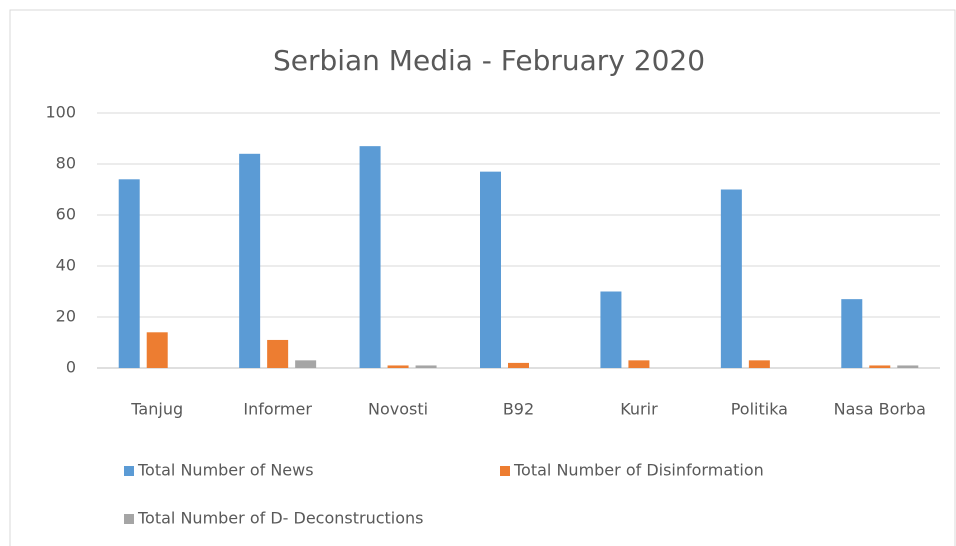 The image size is (956, 546). I want to click on y-tick-label: 80, so click(66, 163).